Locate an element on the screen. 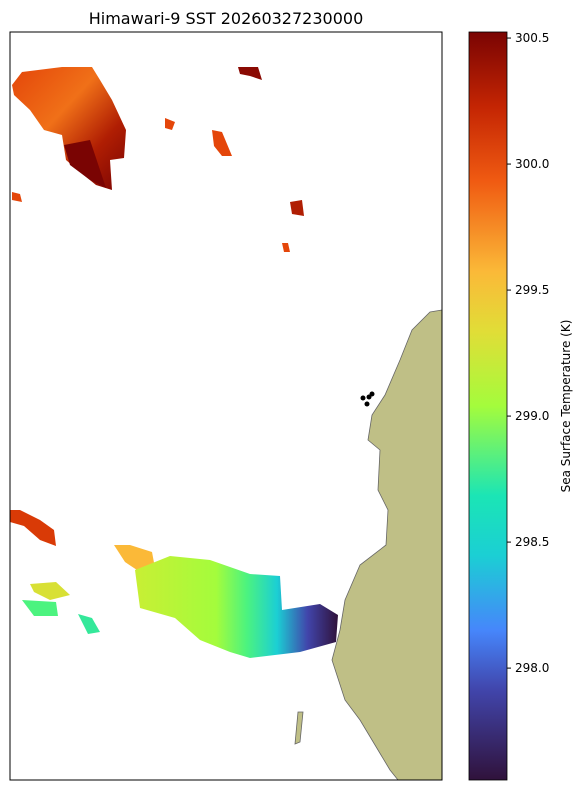 Image resolution: width=585 pixels, height=794 pixels. title: Himawari-9 SST 20260327230000 is located at coordinates (226, 18).